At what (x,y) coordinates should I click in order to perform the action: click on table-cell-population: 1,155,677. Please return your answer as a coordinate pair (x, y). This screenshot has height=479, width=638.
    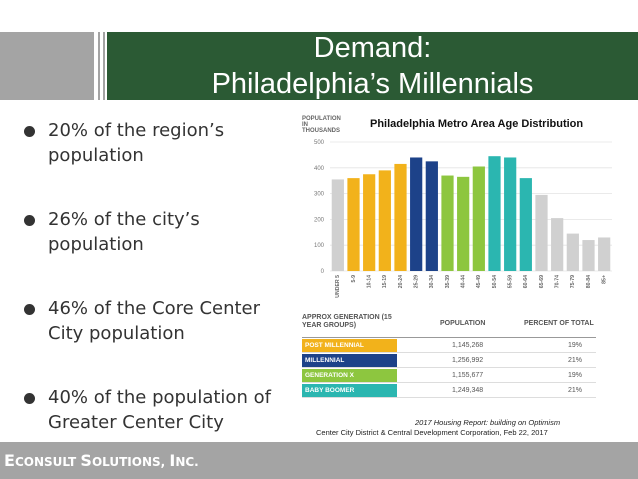
    Looking at the image, I should click on (468, 375).